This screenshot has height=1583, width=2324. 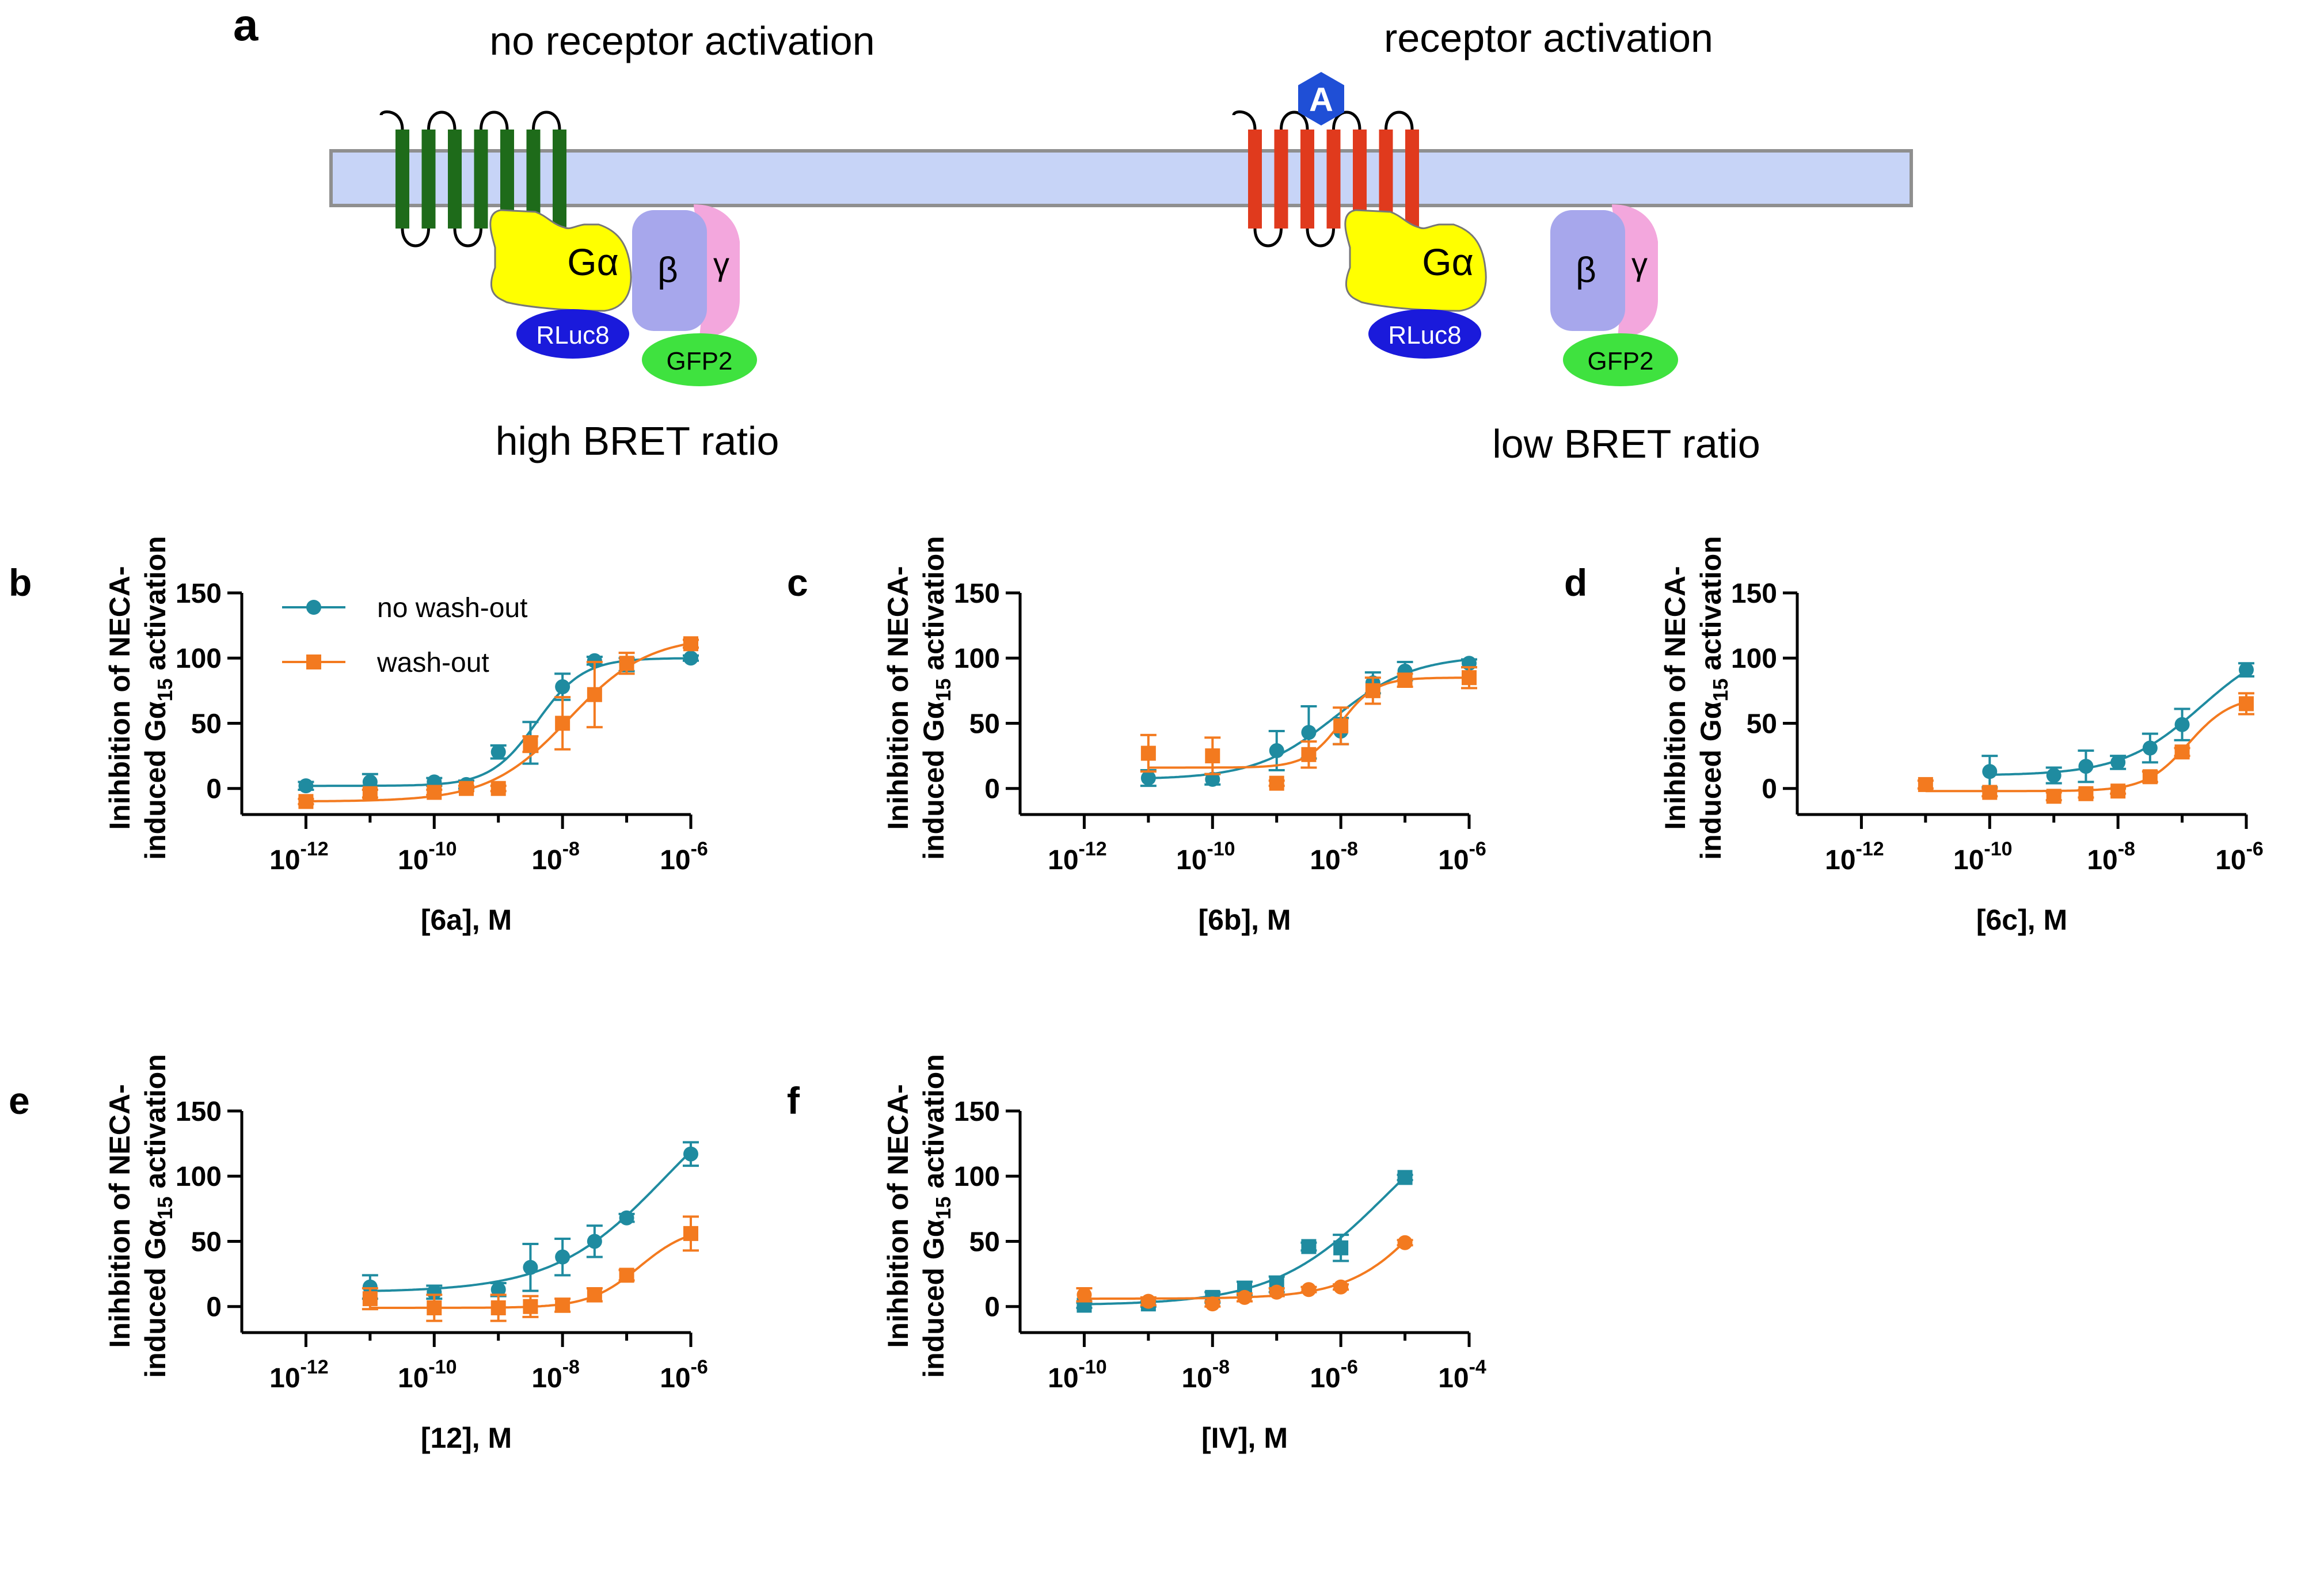 I want to click on y-tick-label: 150, so click(x=977, y=1112).